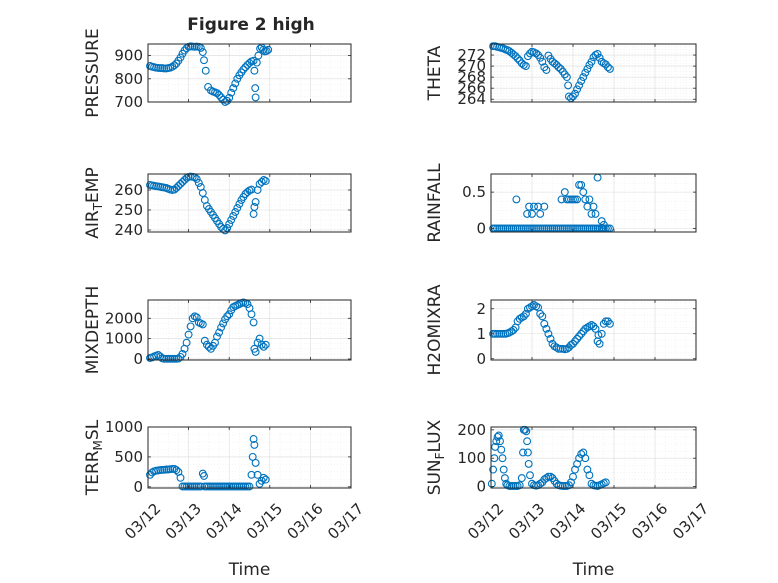 Image resolution: width=778 pixels, height=583 pixels. I want to click on minor-grid, so click(249, 330).